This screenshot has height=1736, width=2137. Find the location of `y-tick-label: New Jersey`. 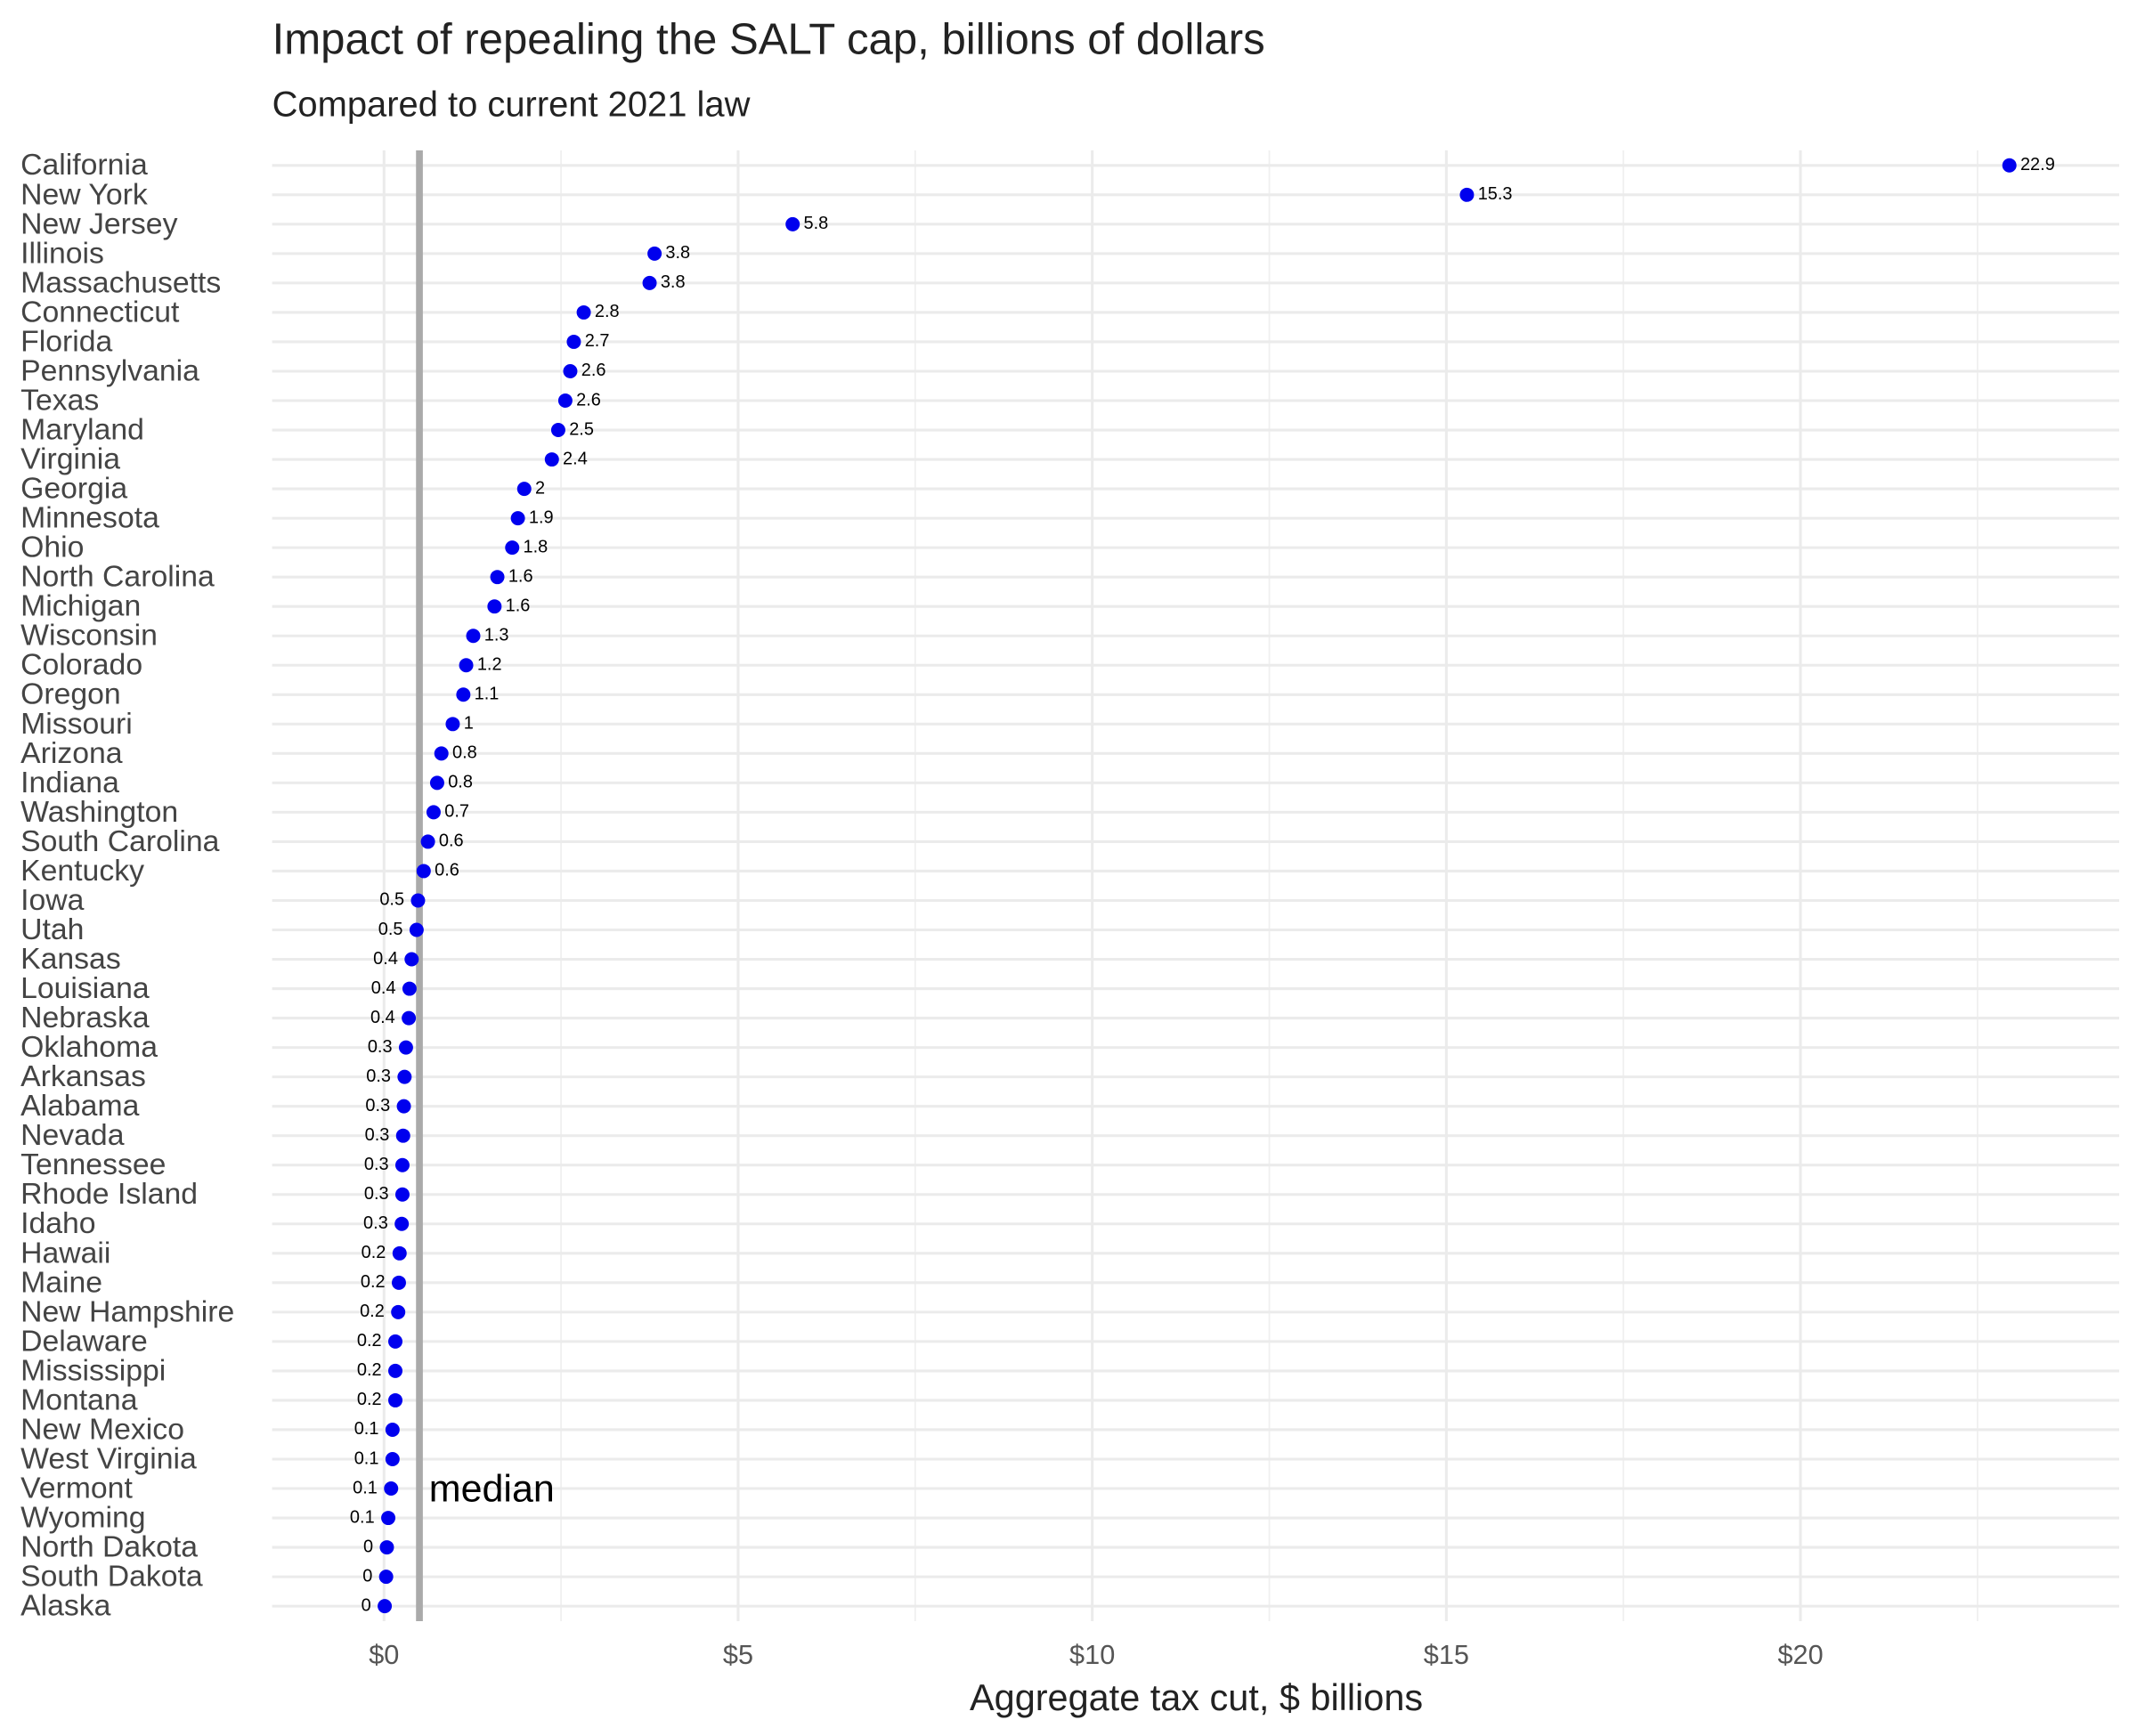

y-tick-label: New Jersey is located at coordinates (98, 223).